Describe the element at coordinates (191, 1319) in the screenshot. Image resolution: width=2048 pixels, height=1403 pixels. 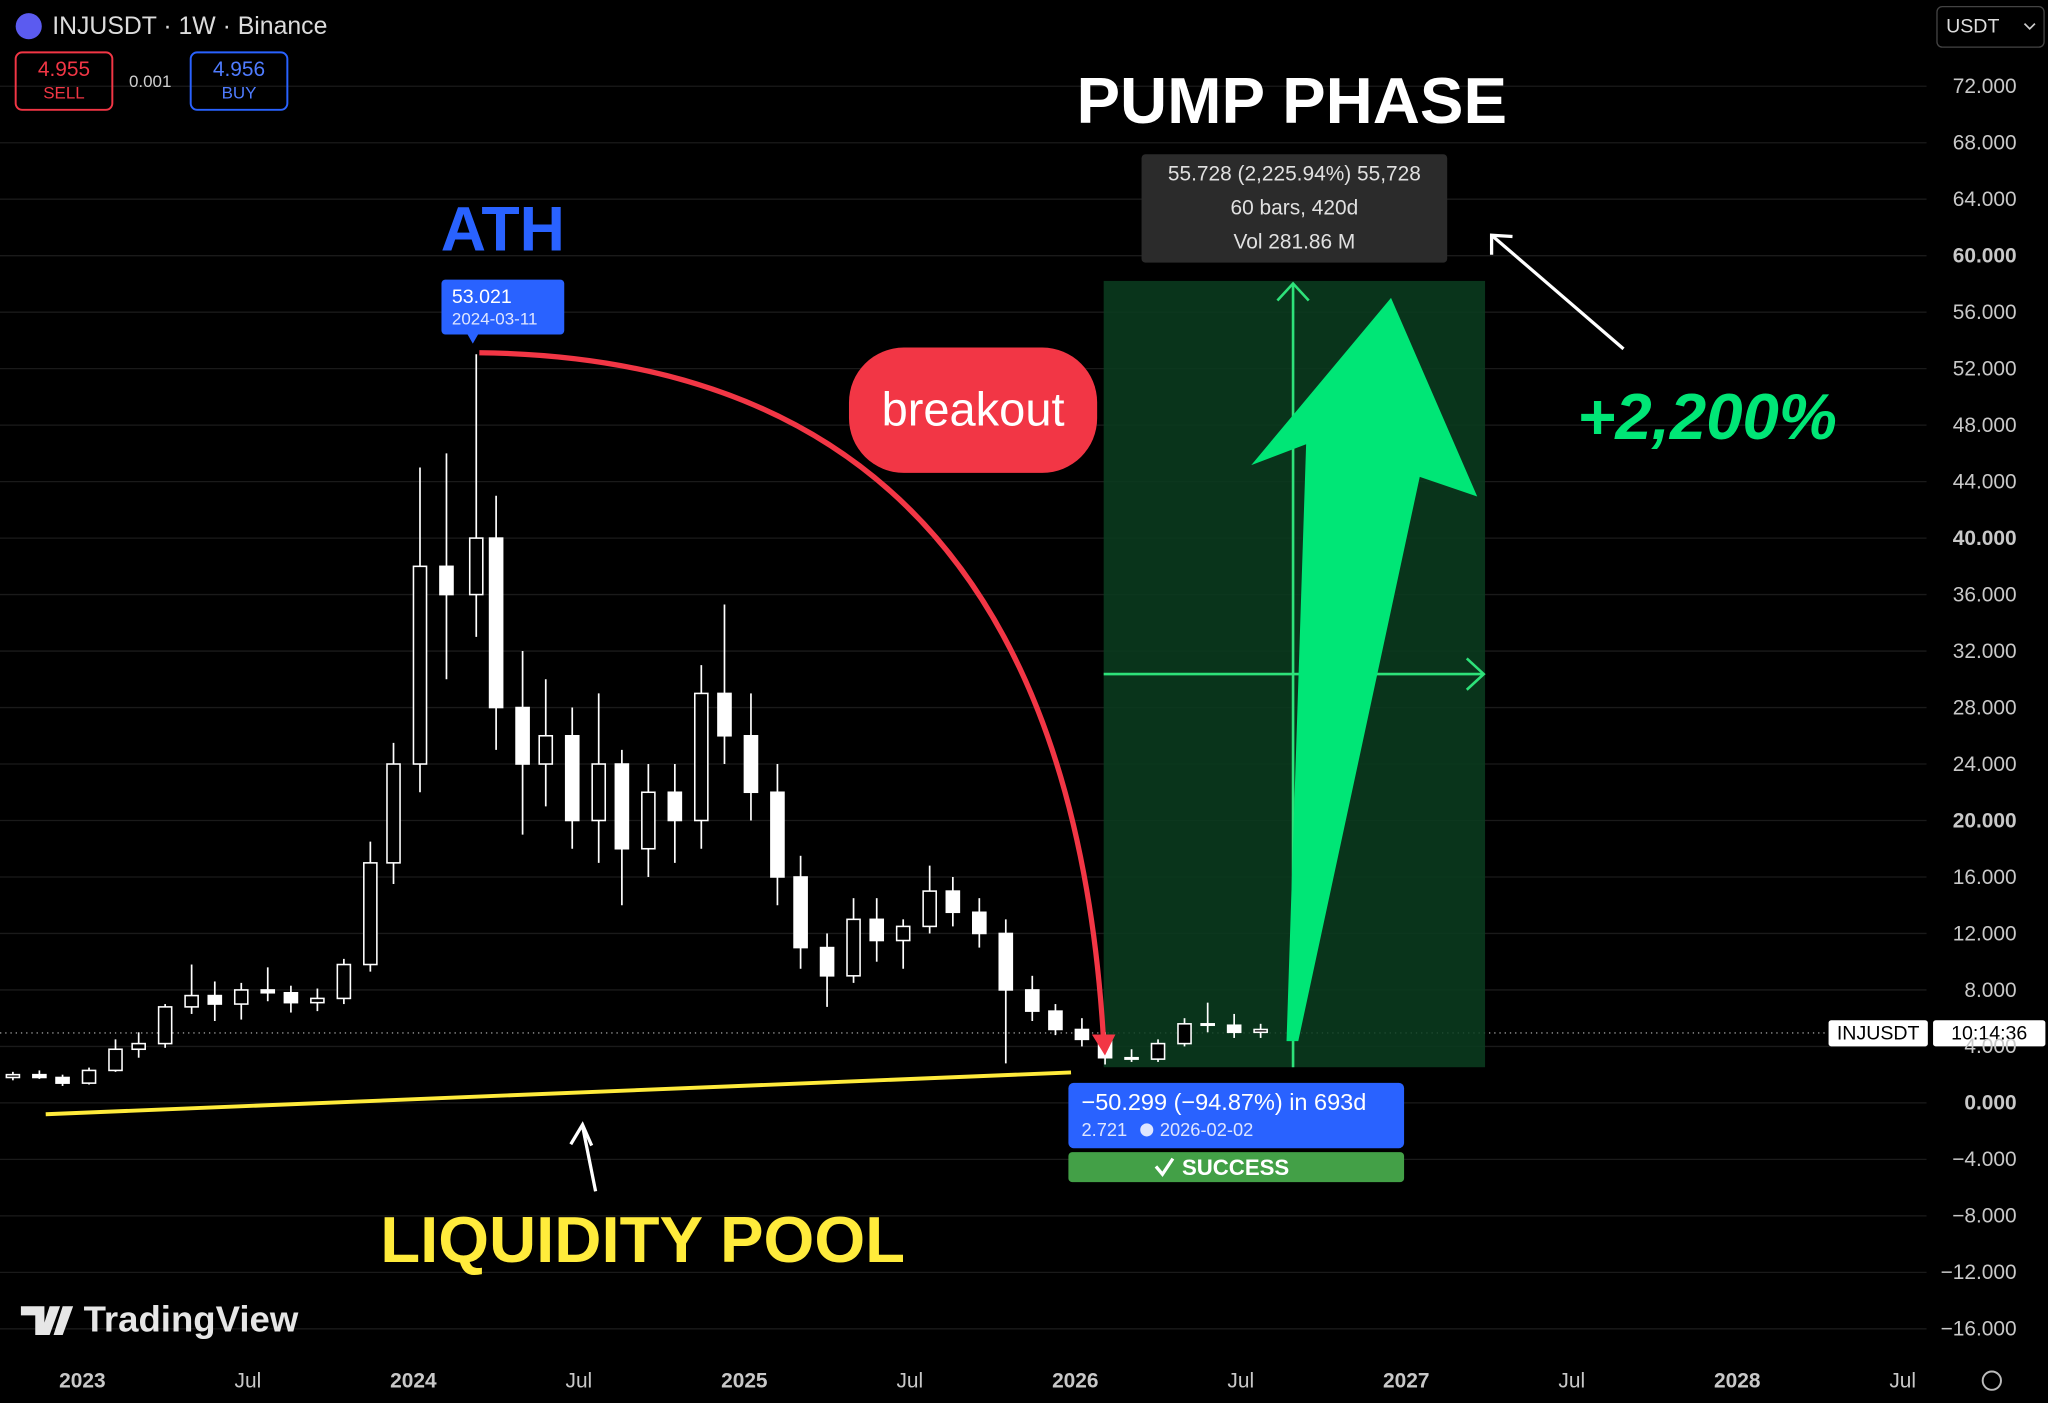
I see `brand: TradingView` at that location.